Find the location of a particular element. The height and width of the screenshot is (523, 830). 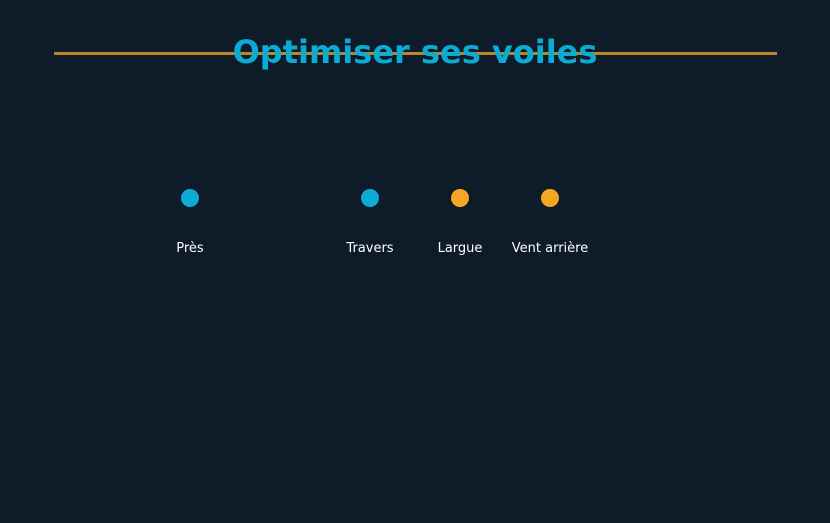

point-marker-pres is located at coordinates (190, 198).